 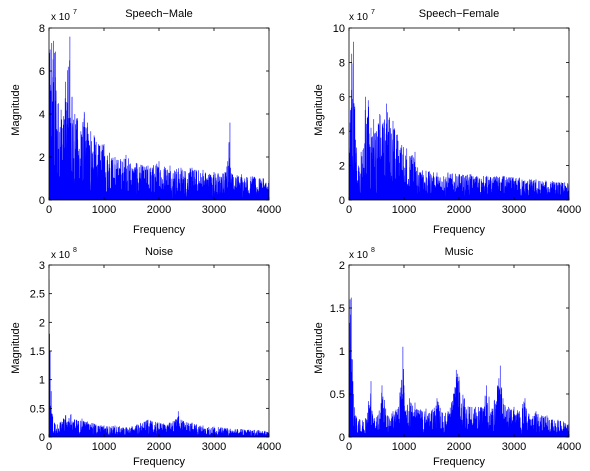 I want to click on panel-title: Speech−Male, so click(x=159, y=14).